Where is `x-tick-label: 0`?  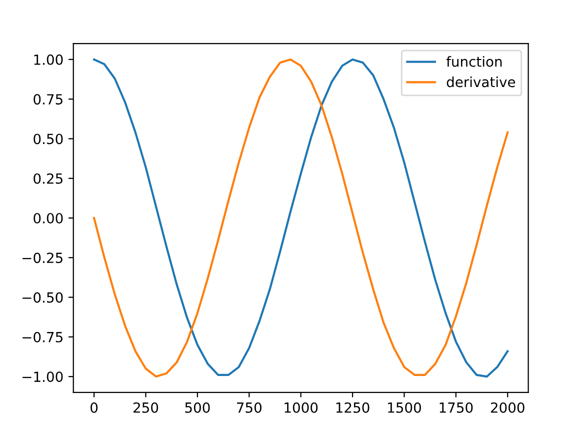
x-tick-label: 0 is located at coordinates (94, 407).